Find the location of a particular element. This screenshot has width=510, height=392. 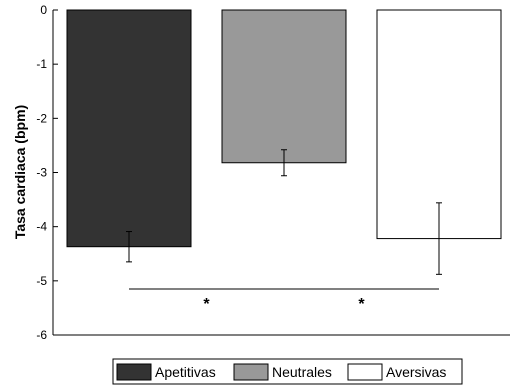

legend-box is located at coordinates (287, 371).